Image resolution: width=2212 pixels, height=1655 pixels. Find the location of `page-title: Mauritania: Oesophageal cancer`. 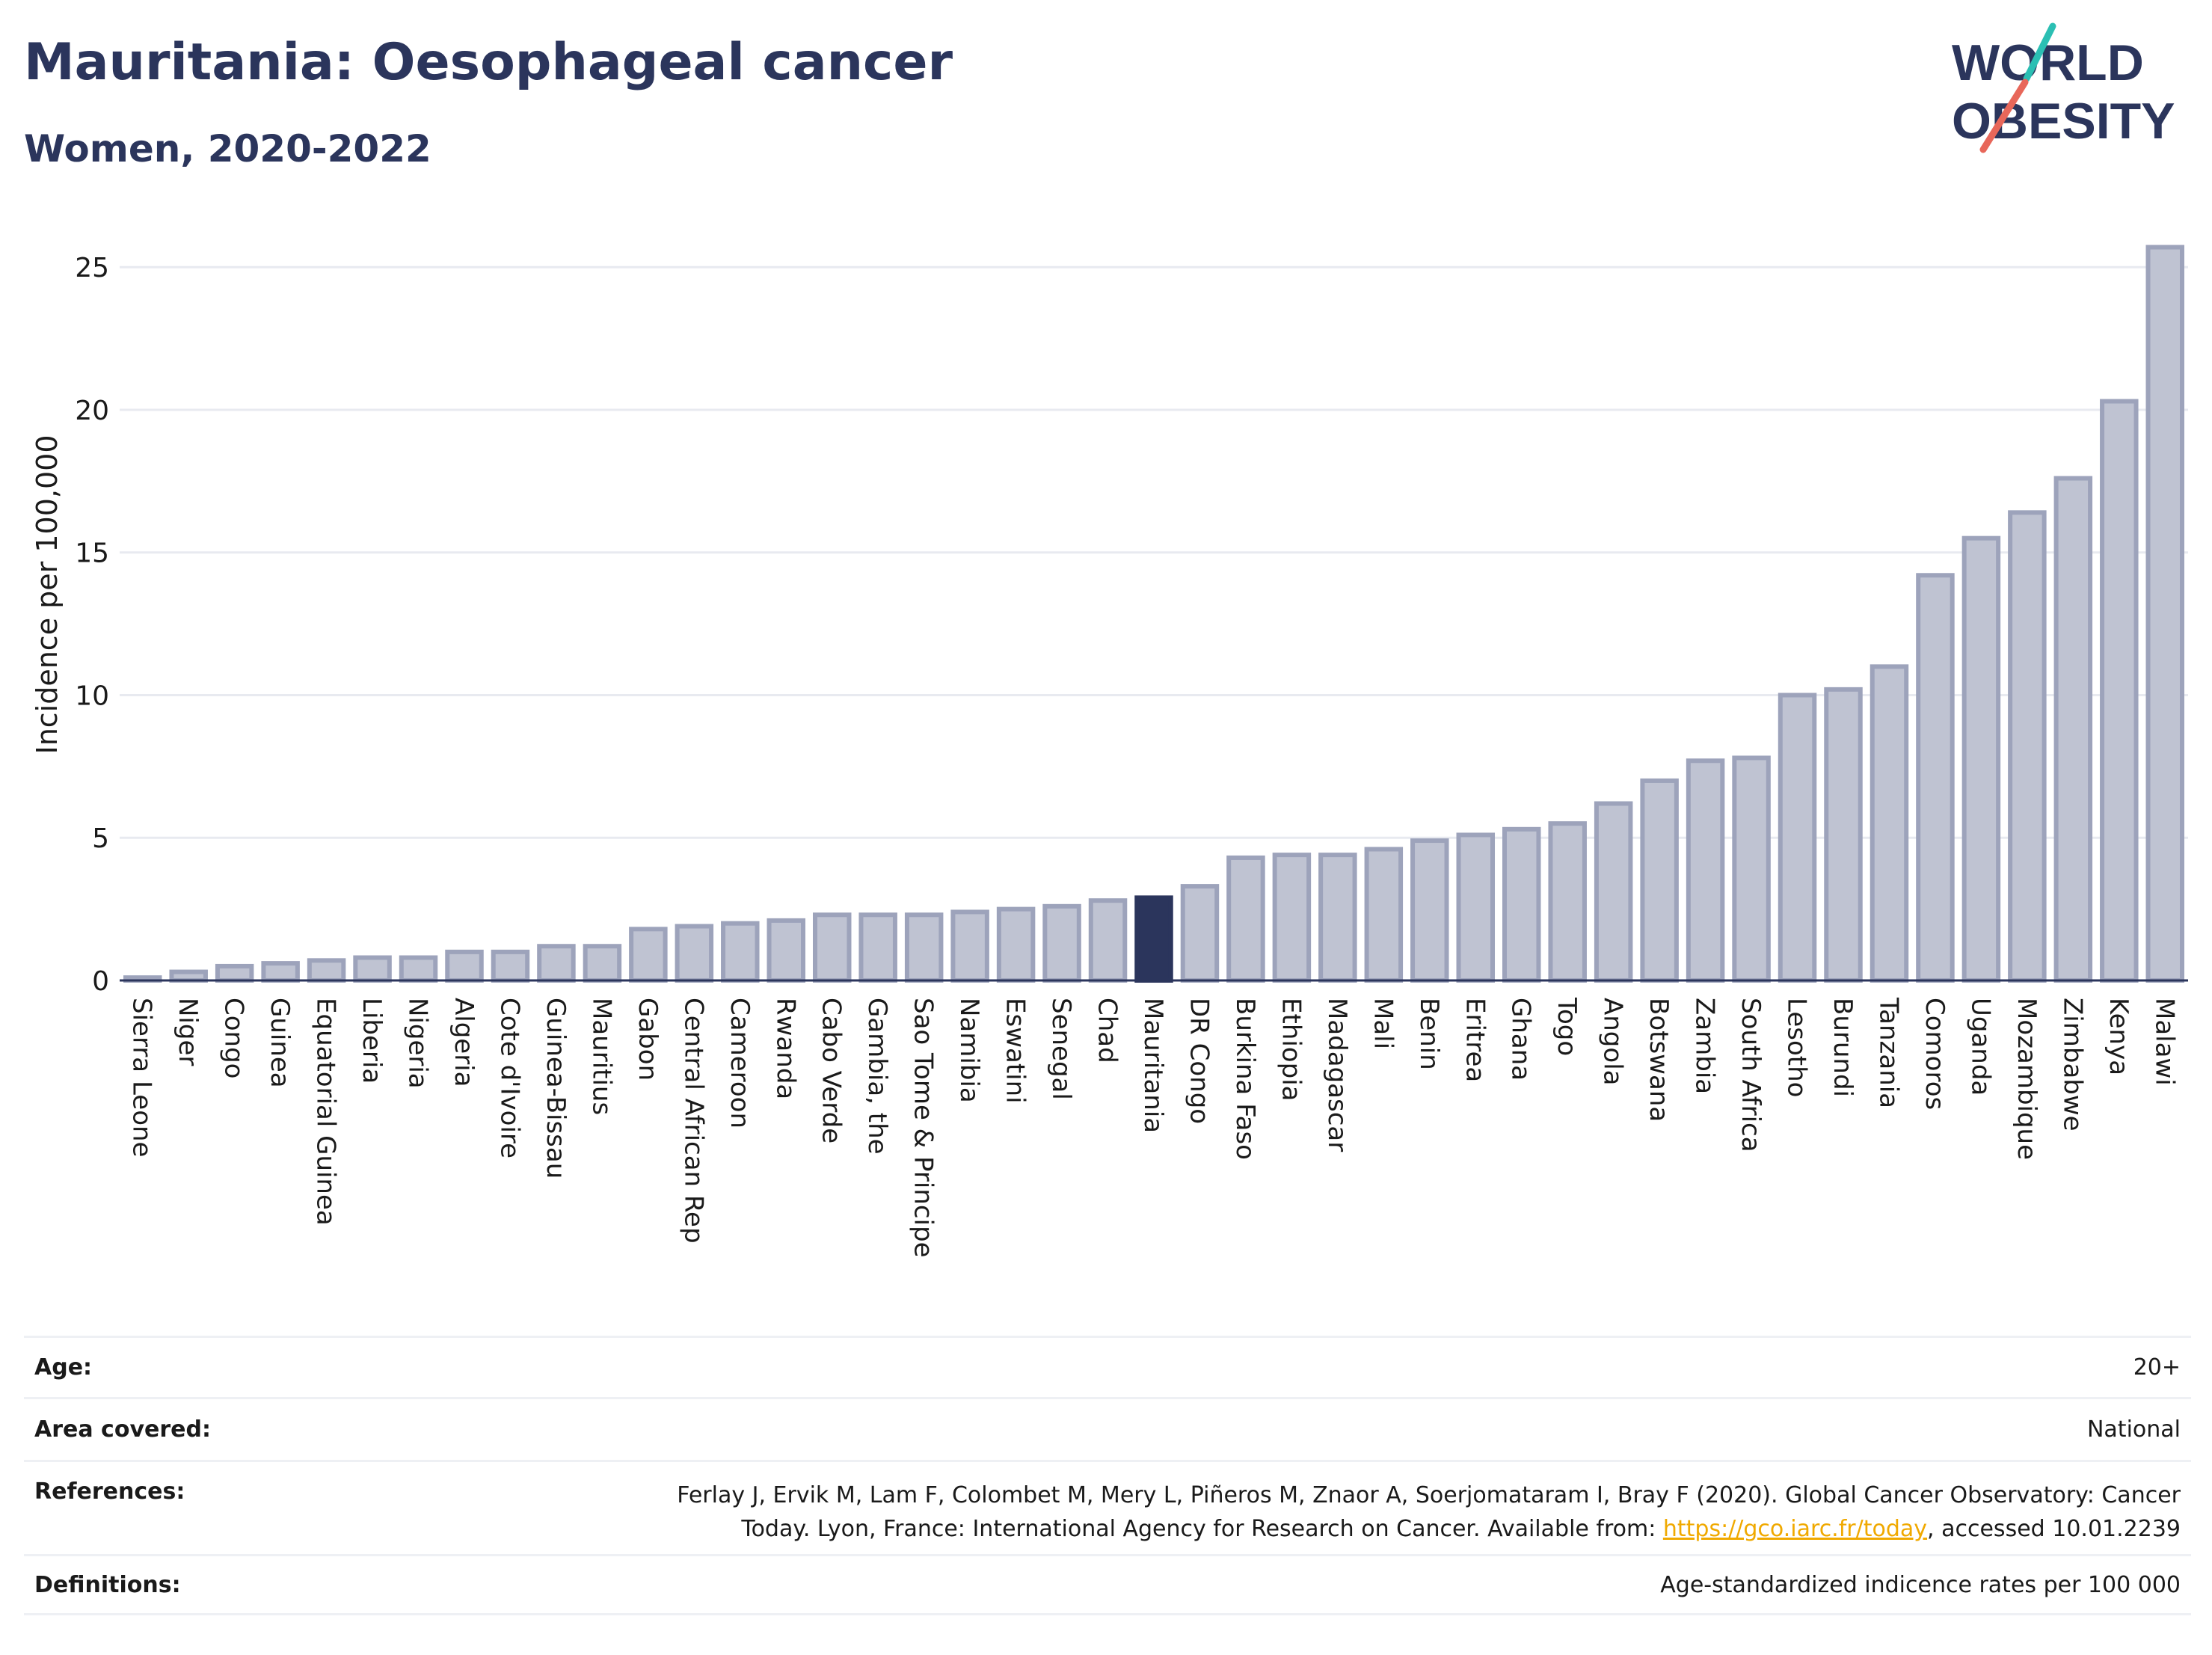

page-title: Mauritania: Oesophageal cancer is located at coordinates (488, 62).